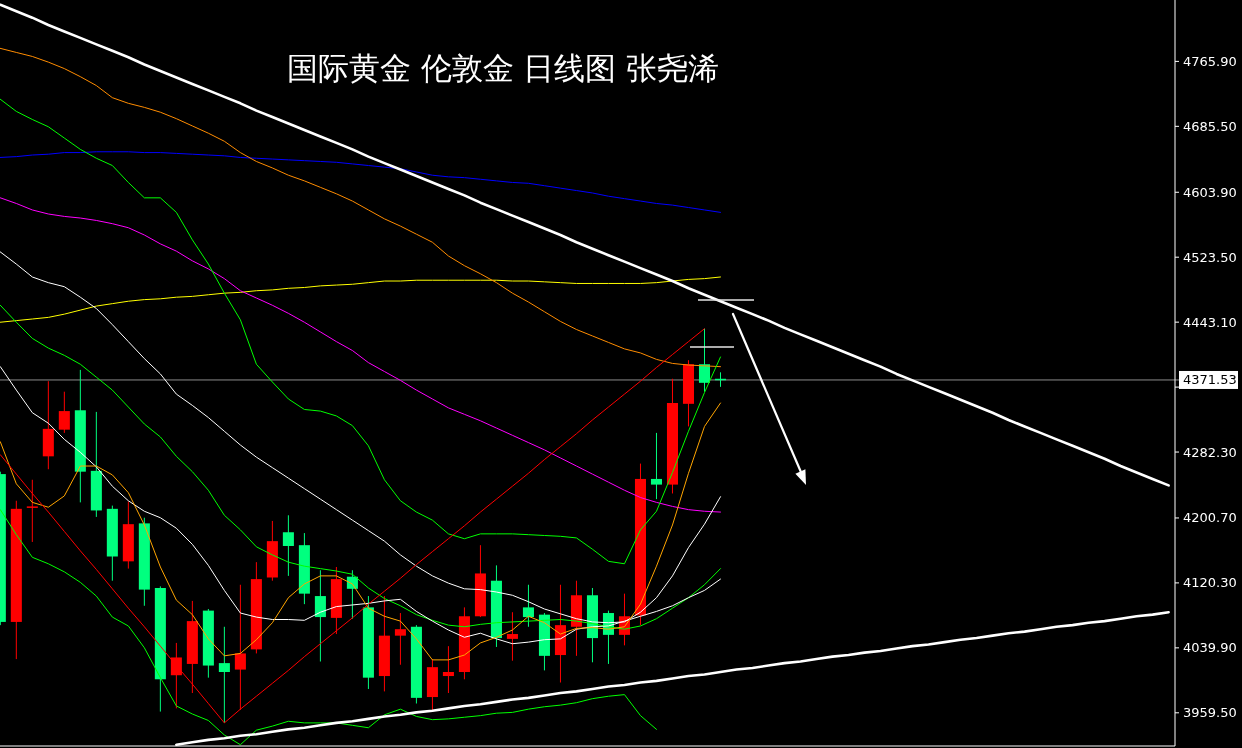  What do you see at coordinates (1210, 192) in the screenshot?
I see `y-tick-label: 4603.90` at bounding box center [1210, 192].